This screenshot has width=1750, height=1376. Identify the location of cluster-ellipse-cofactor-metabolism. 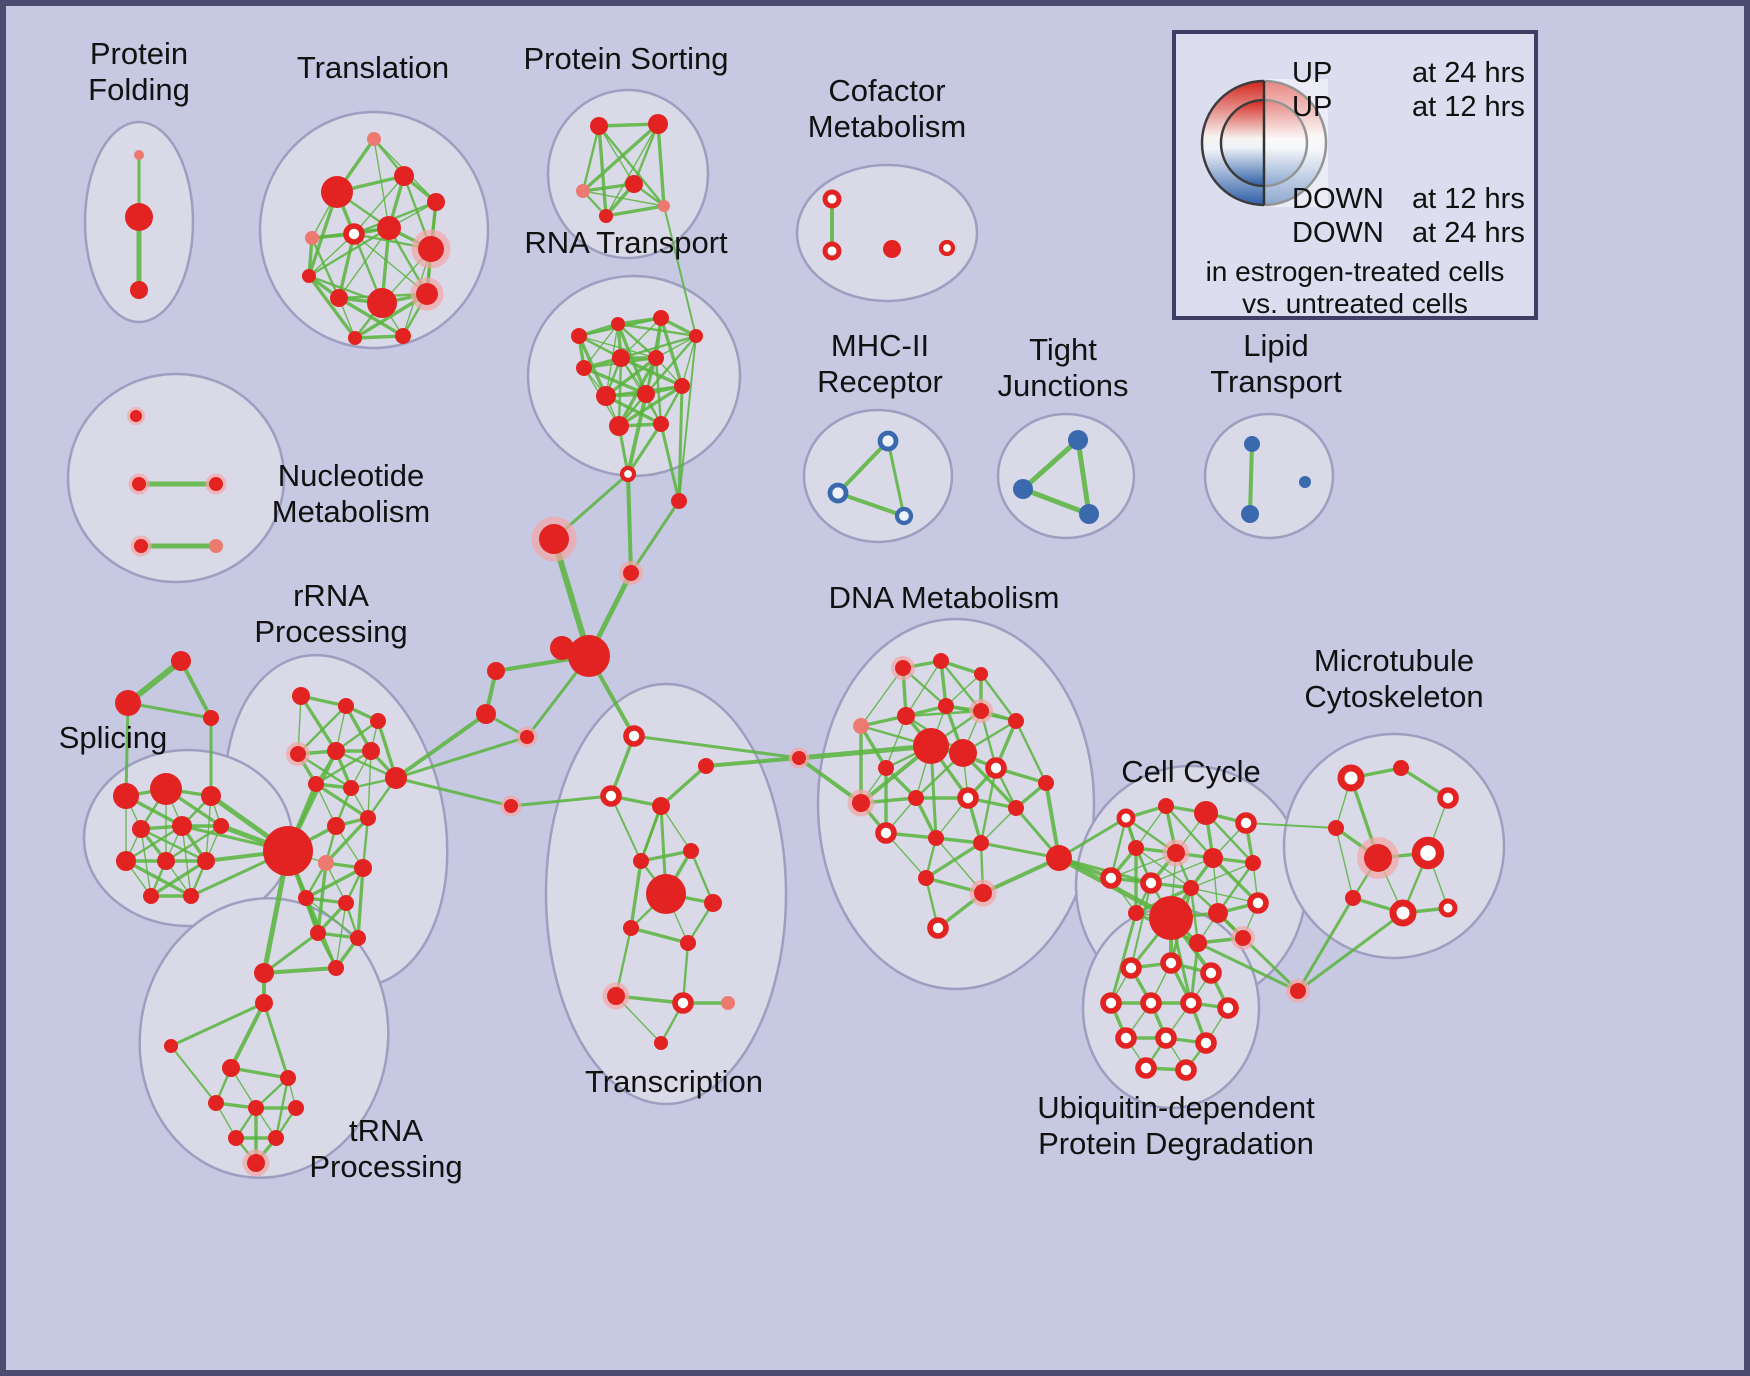
(887, 233).